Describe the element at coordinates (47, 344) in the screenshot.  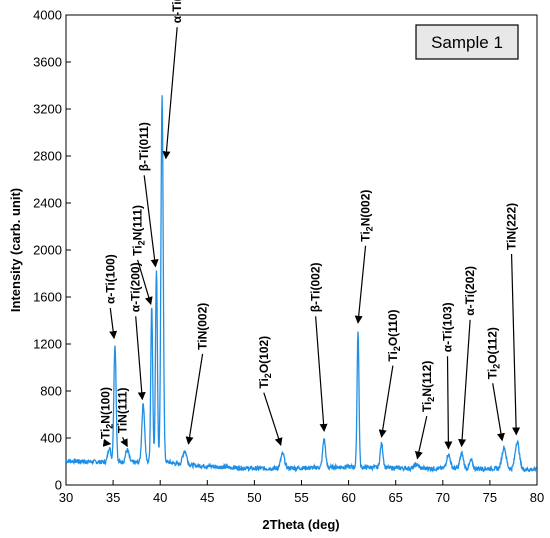
I see `y-tick-label: 1200` at that location.